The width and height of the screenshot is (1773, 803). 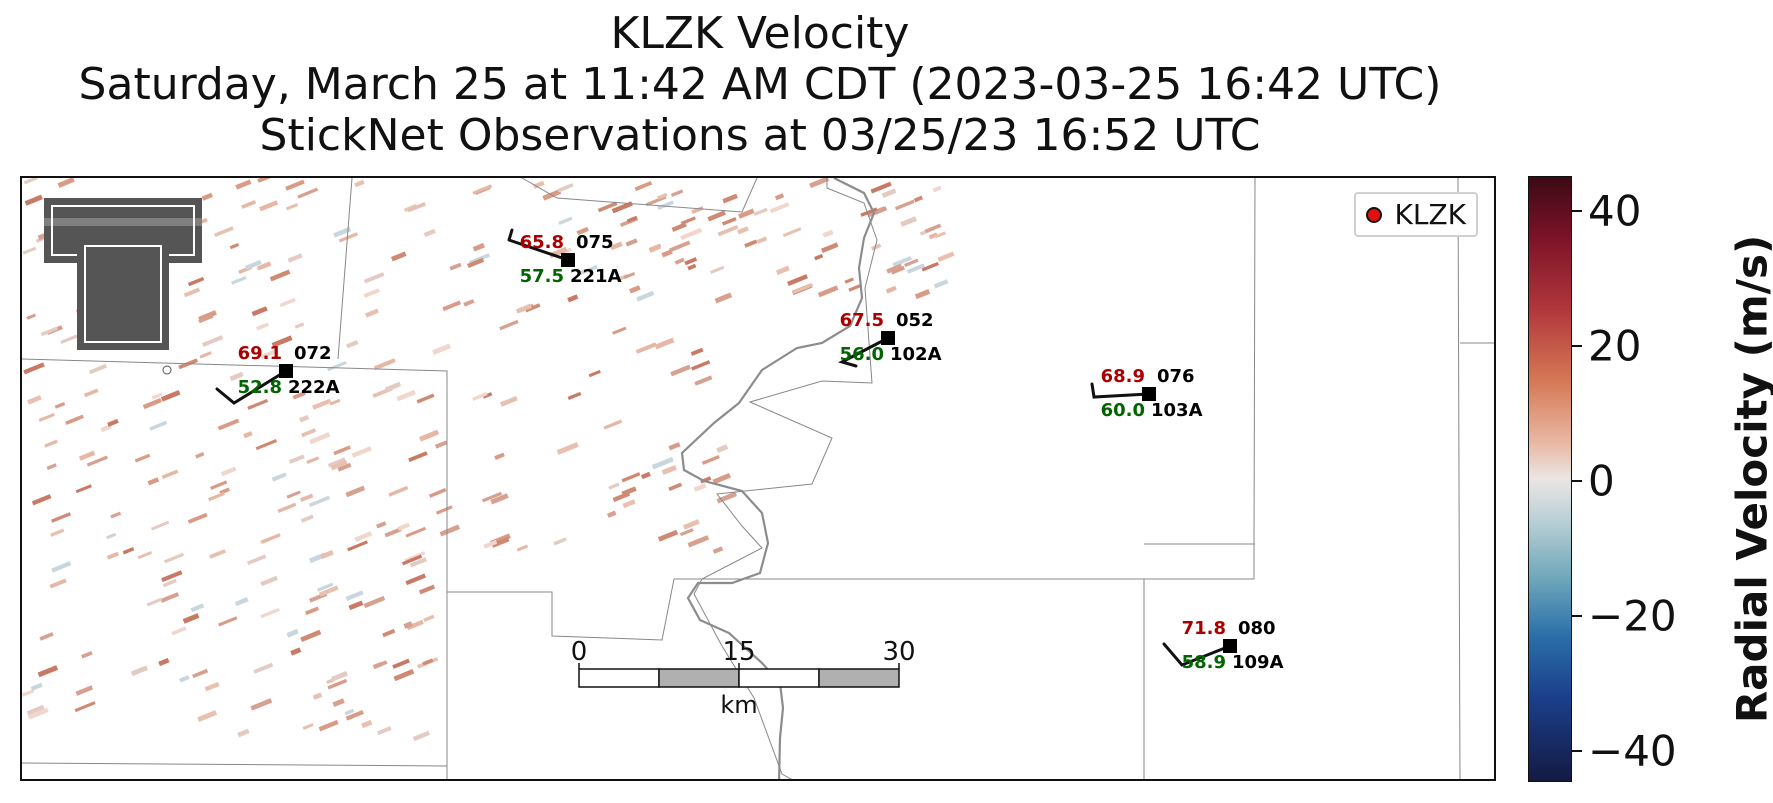 What do you see at coordinates (1233, 645) in the screenshot?
I see `station-080: 71.8 080 58.9 109A` at bounding box center [1233, 645].